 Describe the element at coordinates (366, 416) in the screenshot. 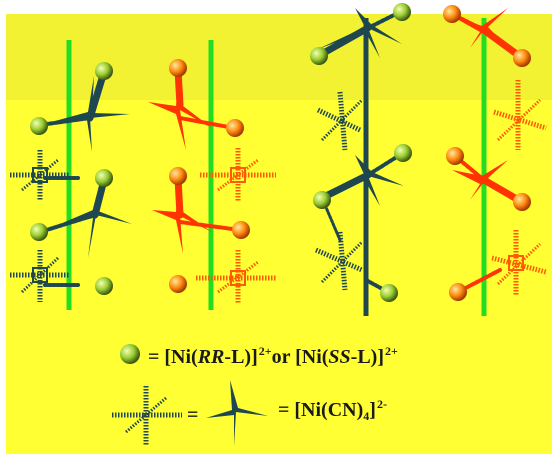

I see `legend-subscript: 4` at that location.